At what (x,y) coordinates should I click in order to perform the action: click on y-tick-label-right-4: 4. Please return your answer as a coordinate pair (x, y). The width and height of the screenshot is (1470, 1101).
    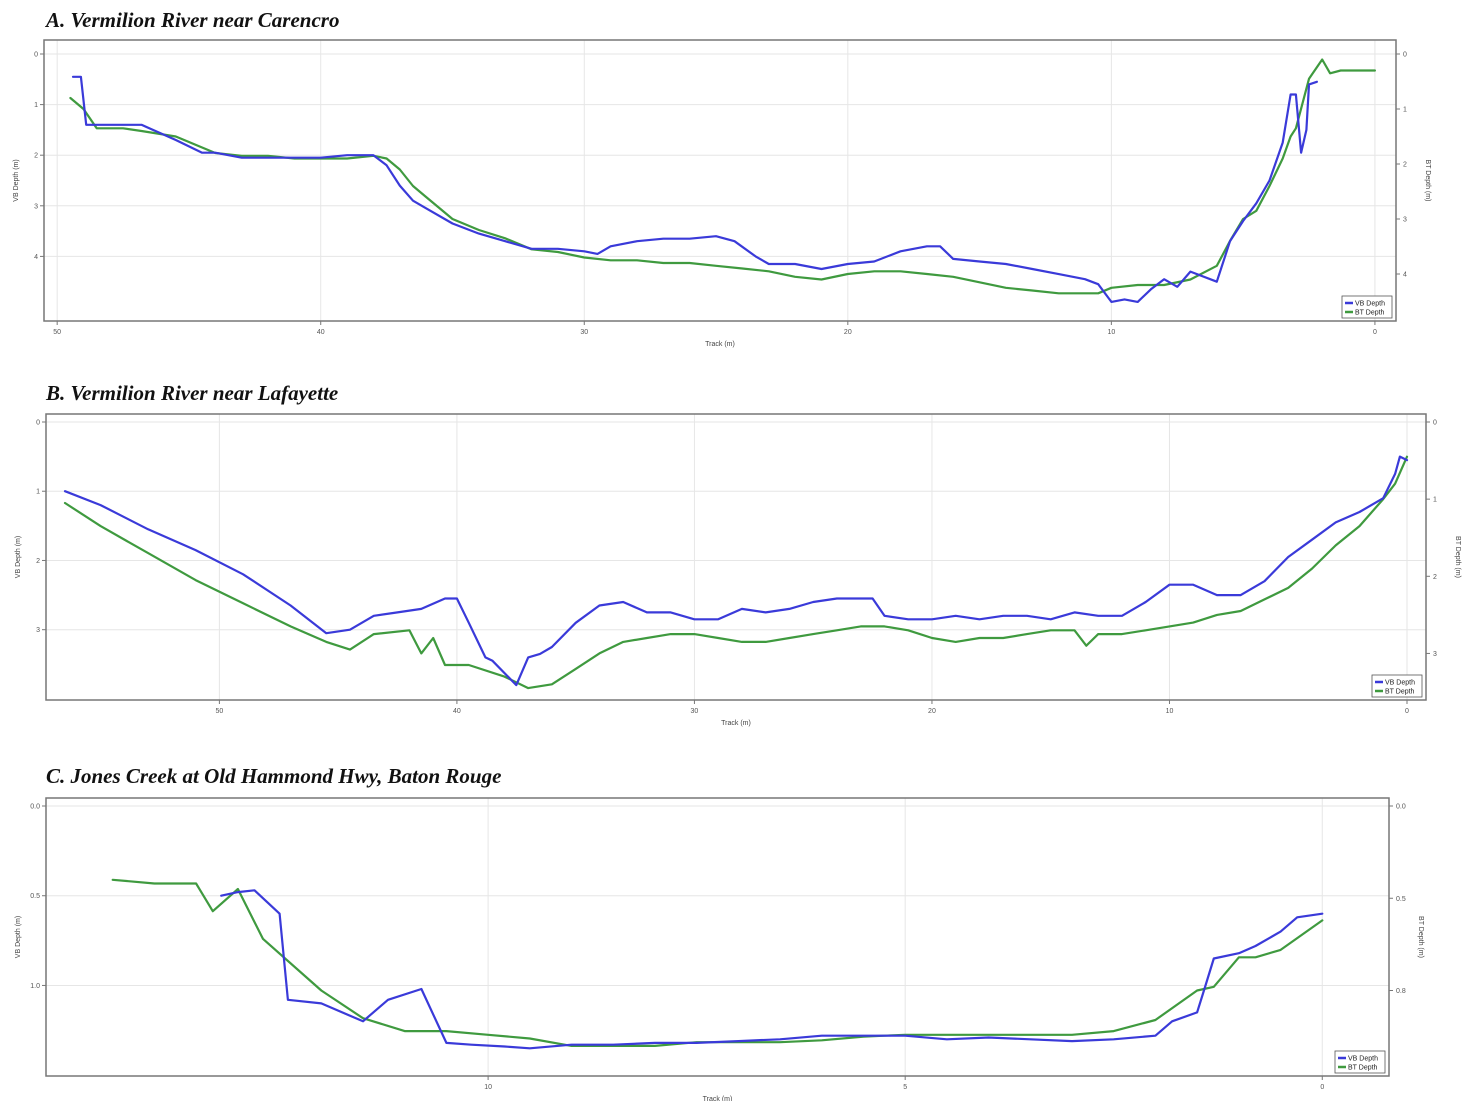
    Looking at the image, I should click on (1405, 275).